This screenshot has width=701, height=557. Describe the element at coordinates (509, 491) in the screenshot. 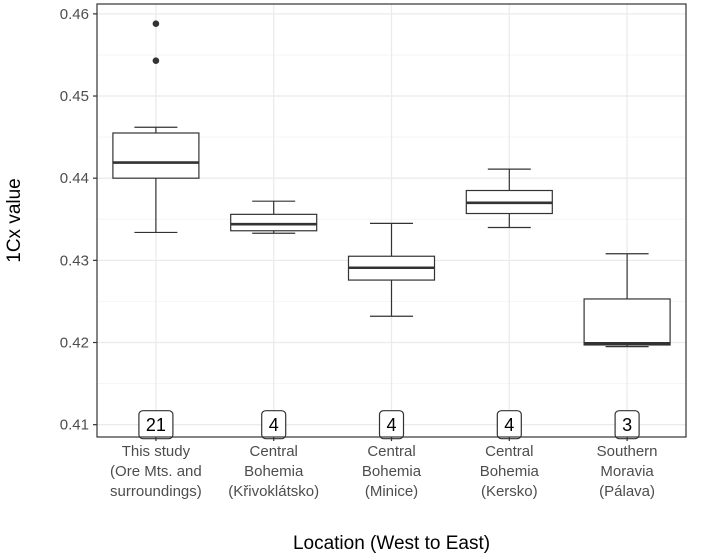

I see `x-tick-label-line: (Kersko)` at that location.